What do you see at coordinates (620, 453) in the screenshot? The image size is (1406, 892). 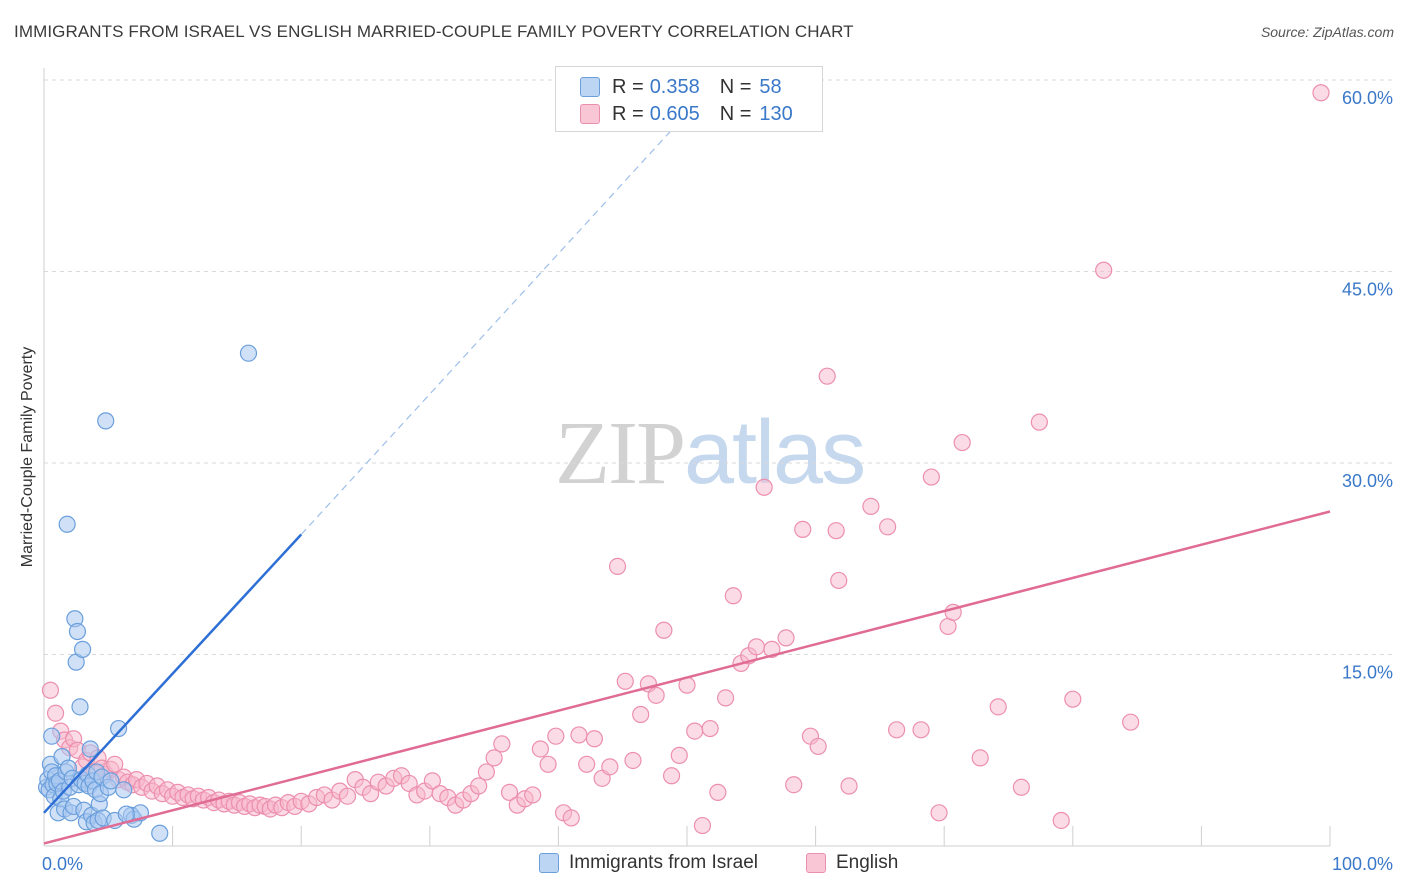 I see `watermark-zip: ZIP` at bounding box center [620, 453].